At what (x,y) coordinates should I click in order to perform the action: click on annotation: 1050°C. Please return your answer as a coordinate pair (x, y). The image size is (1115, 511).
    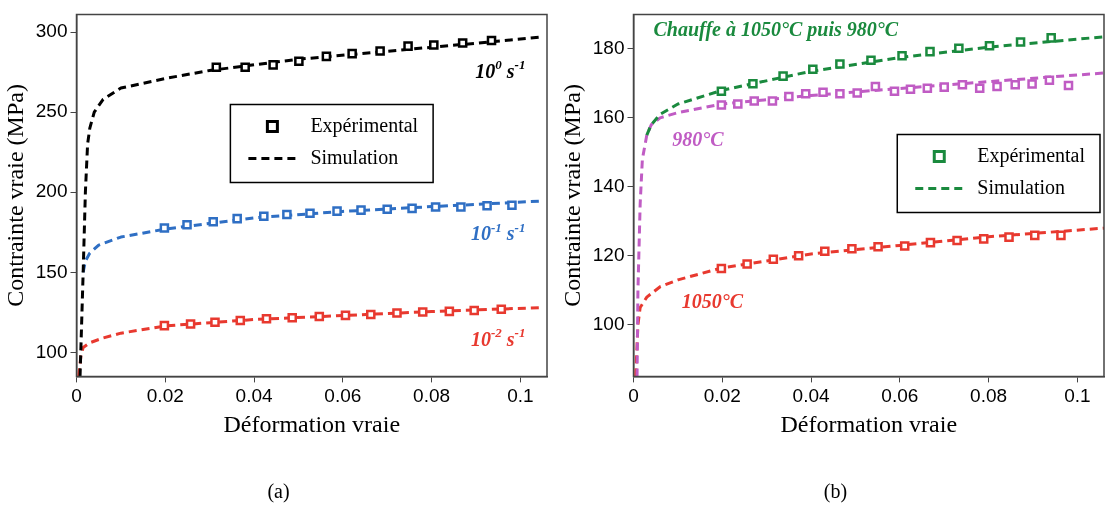
    Looking at the image, I should click on (712, 300).